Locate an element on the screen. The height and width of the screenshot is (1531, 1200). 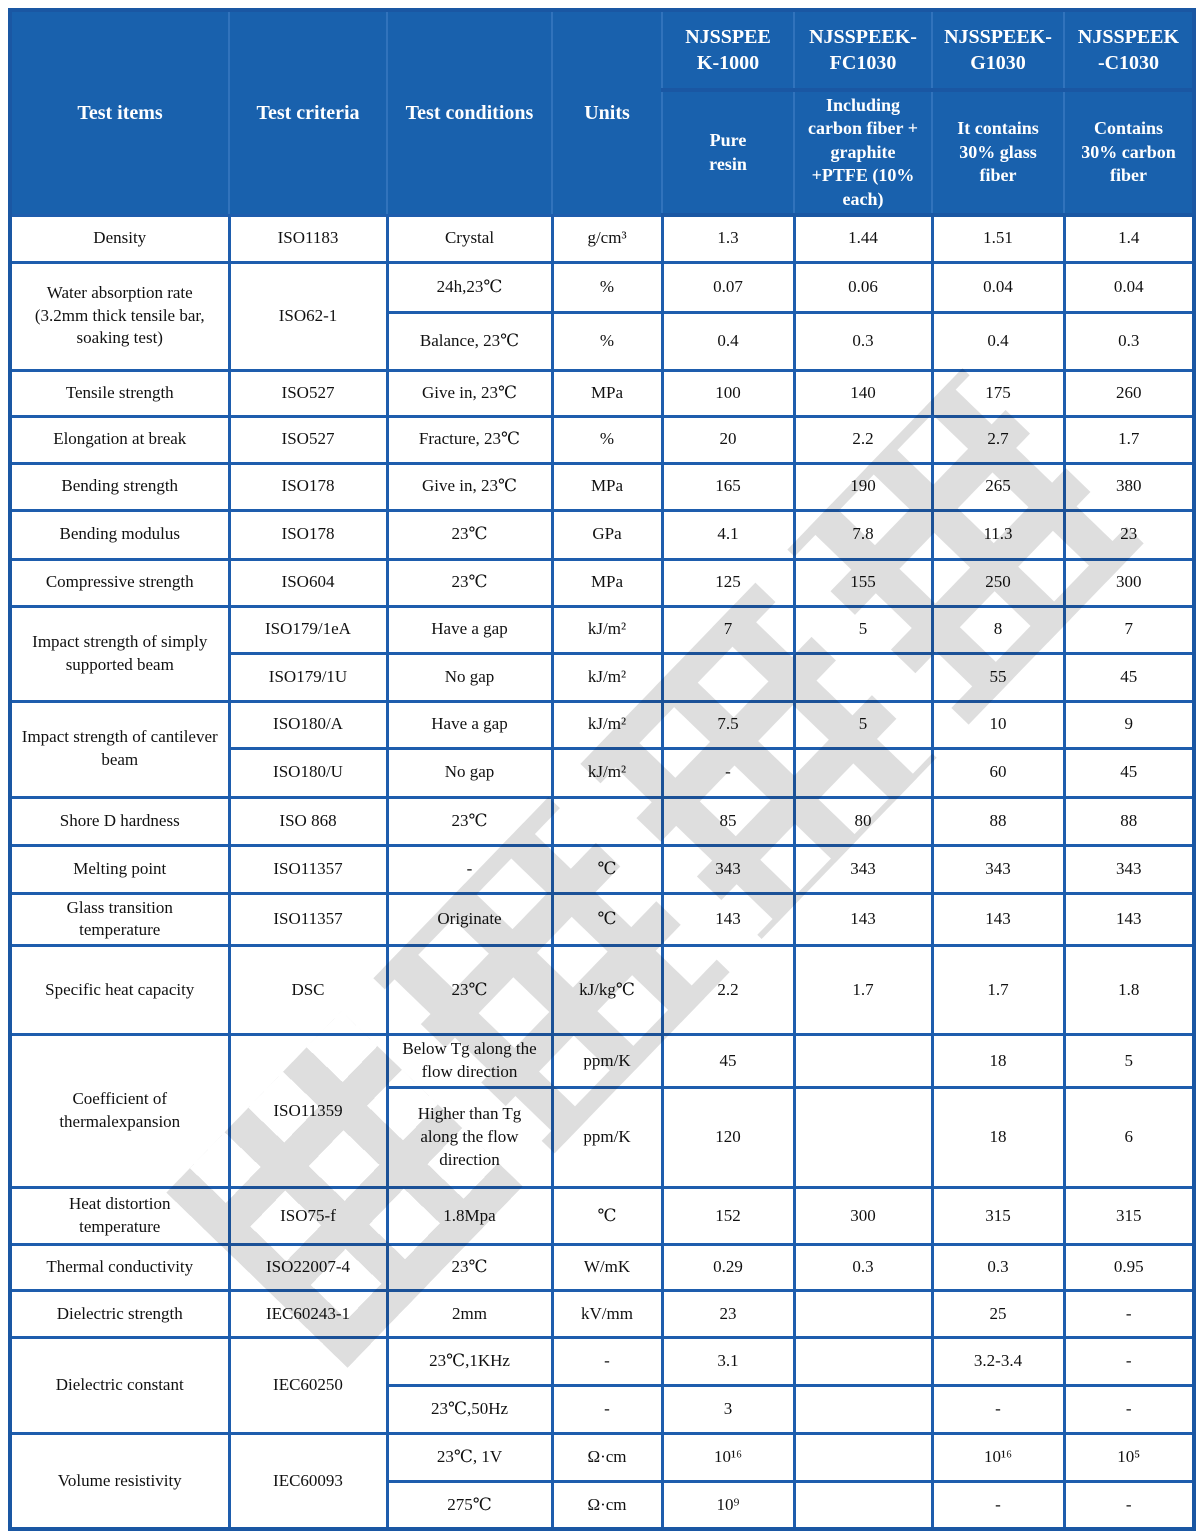
value-c1030: 5 is located at coordinates (1129, 1061).